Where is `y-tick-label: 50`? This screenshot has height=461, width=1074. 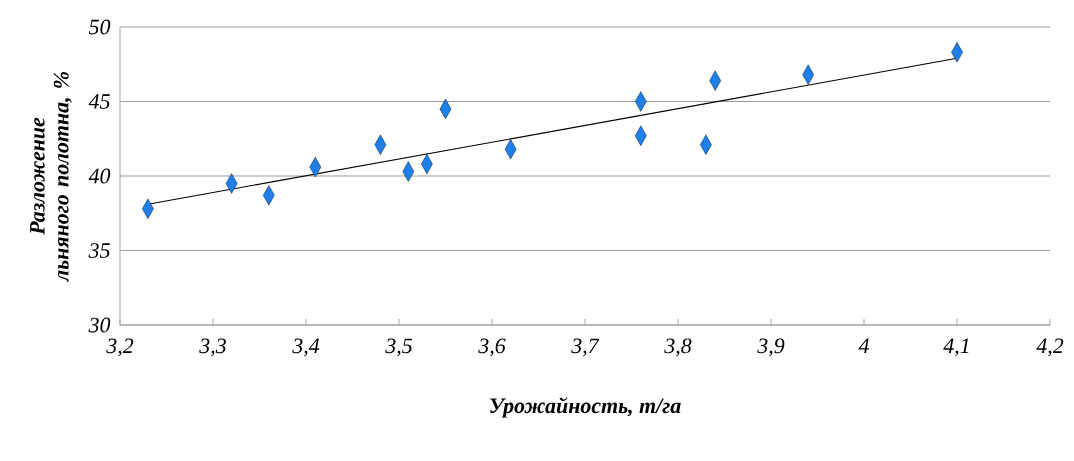
y-tick-label: 50 is located at coordinates (99, 27).